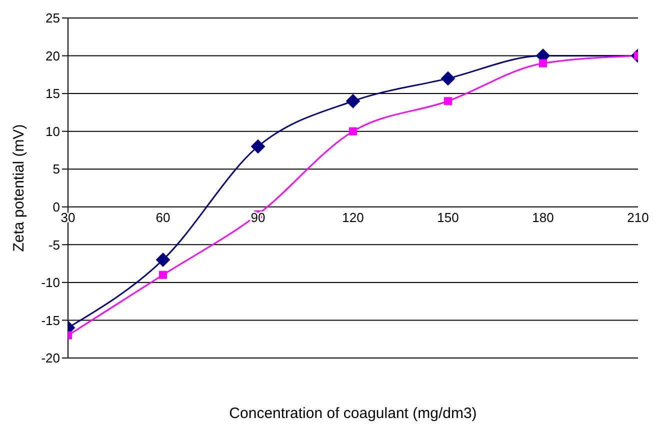 Image resolution: width=659 pixels, height=427 pixels. What do you see at coordinates (50, 282) in the screenshot?
I see `y-tick-label: -10` at bounding box center [50, 282].